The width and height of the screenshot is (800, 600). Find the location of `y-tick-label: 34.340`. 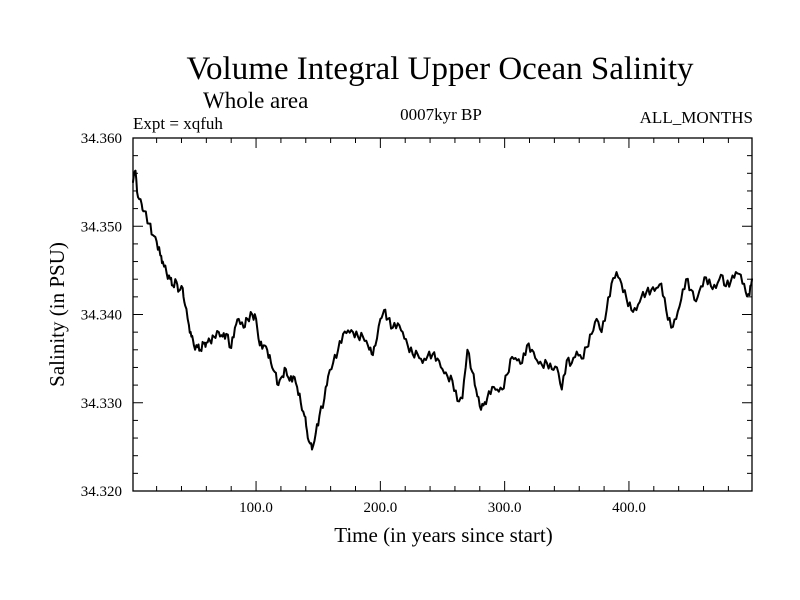

y-tick-label: 34.340 is located at coordinates (101, 316).